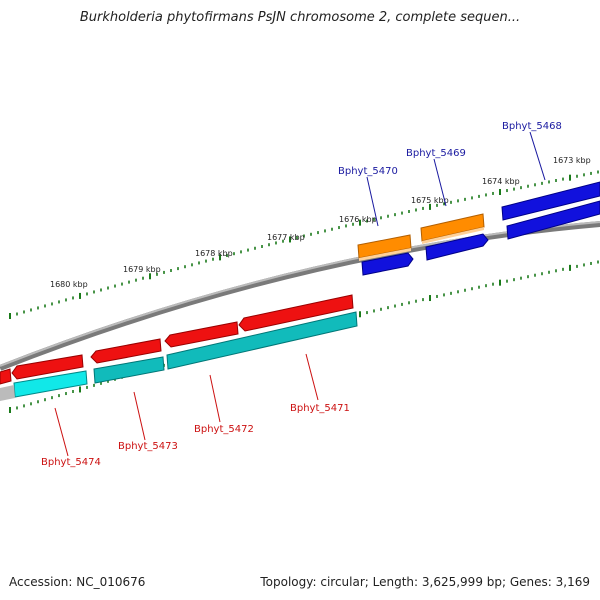 The image size is (600, 600). What do you see at coordinates (387, 264) in the screenshot?
I see `gene-bphyt-5470-blue` at bounding box center [387, 264].